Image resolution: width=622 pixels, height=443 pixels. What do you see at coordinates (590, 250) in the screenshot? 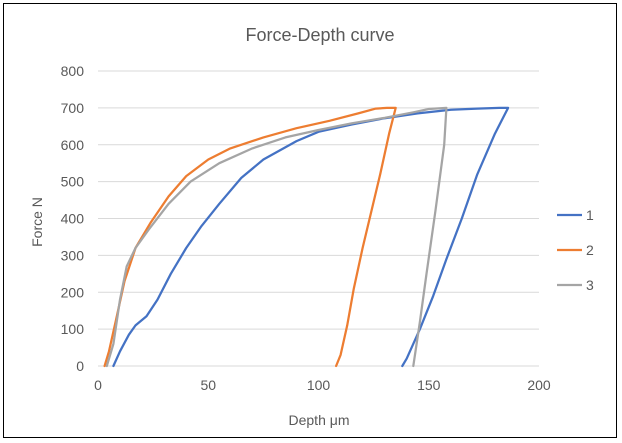
I see `legend-label-2: 2` at bounding box center [590, 250].